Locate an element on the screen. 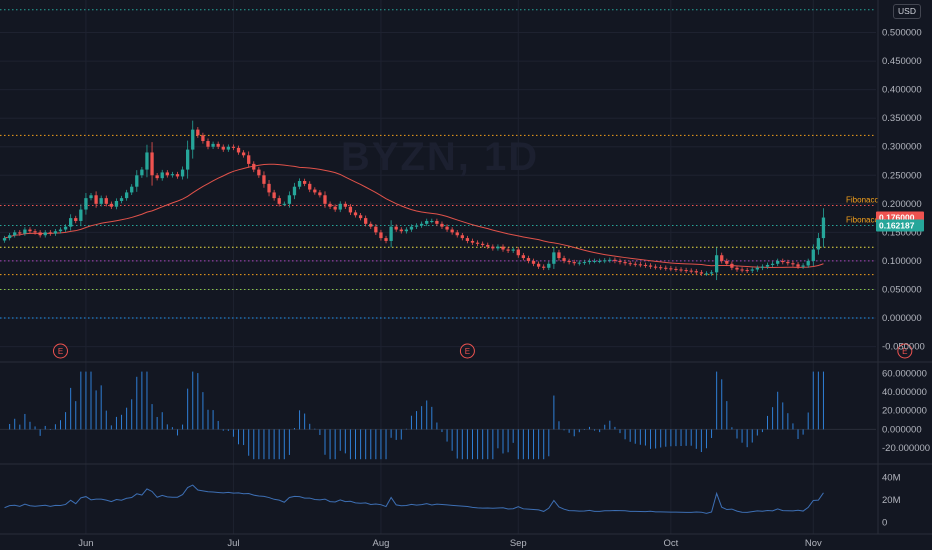 The image size is (932, 550). price-tick-label: 0.450000 is located at coordinates (902, 61).